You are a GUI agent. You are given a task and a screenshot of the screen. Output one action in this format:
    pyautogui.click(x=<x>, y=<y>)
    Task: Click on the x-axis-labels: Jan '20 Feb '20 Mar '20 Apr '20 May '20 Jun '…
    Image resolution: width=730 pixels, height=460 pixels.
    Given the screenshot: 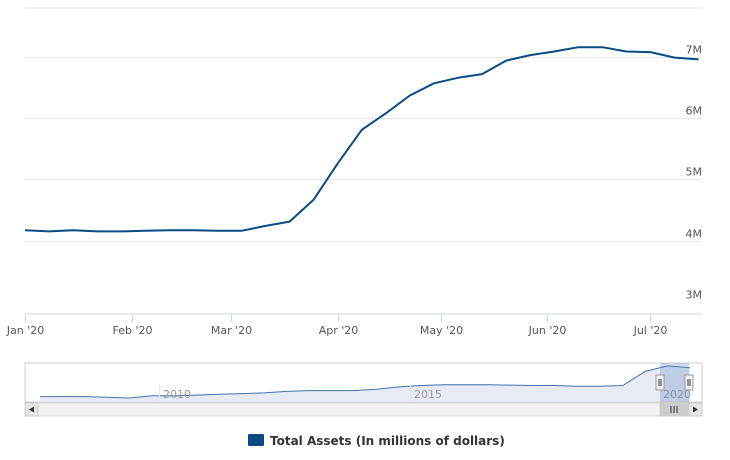 What is the action you would take?
    pyautogui.click(x=337, y=330)
    